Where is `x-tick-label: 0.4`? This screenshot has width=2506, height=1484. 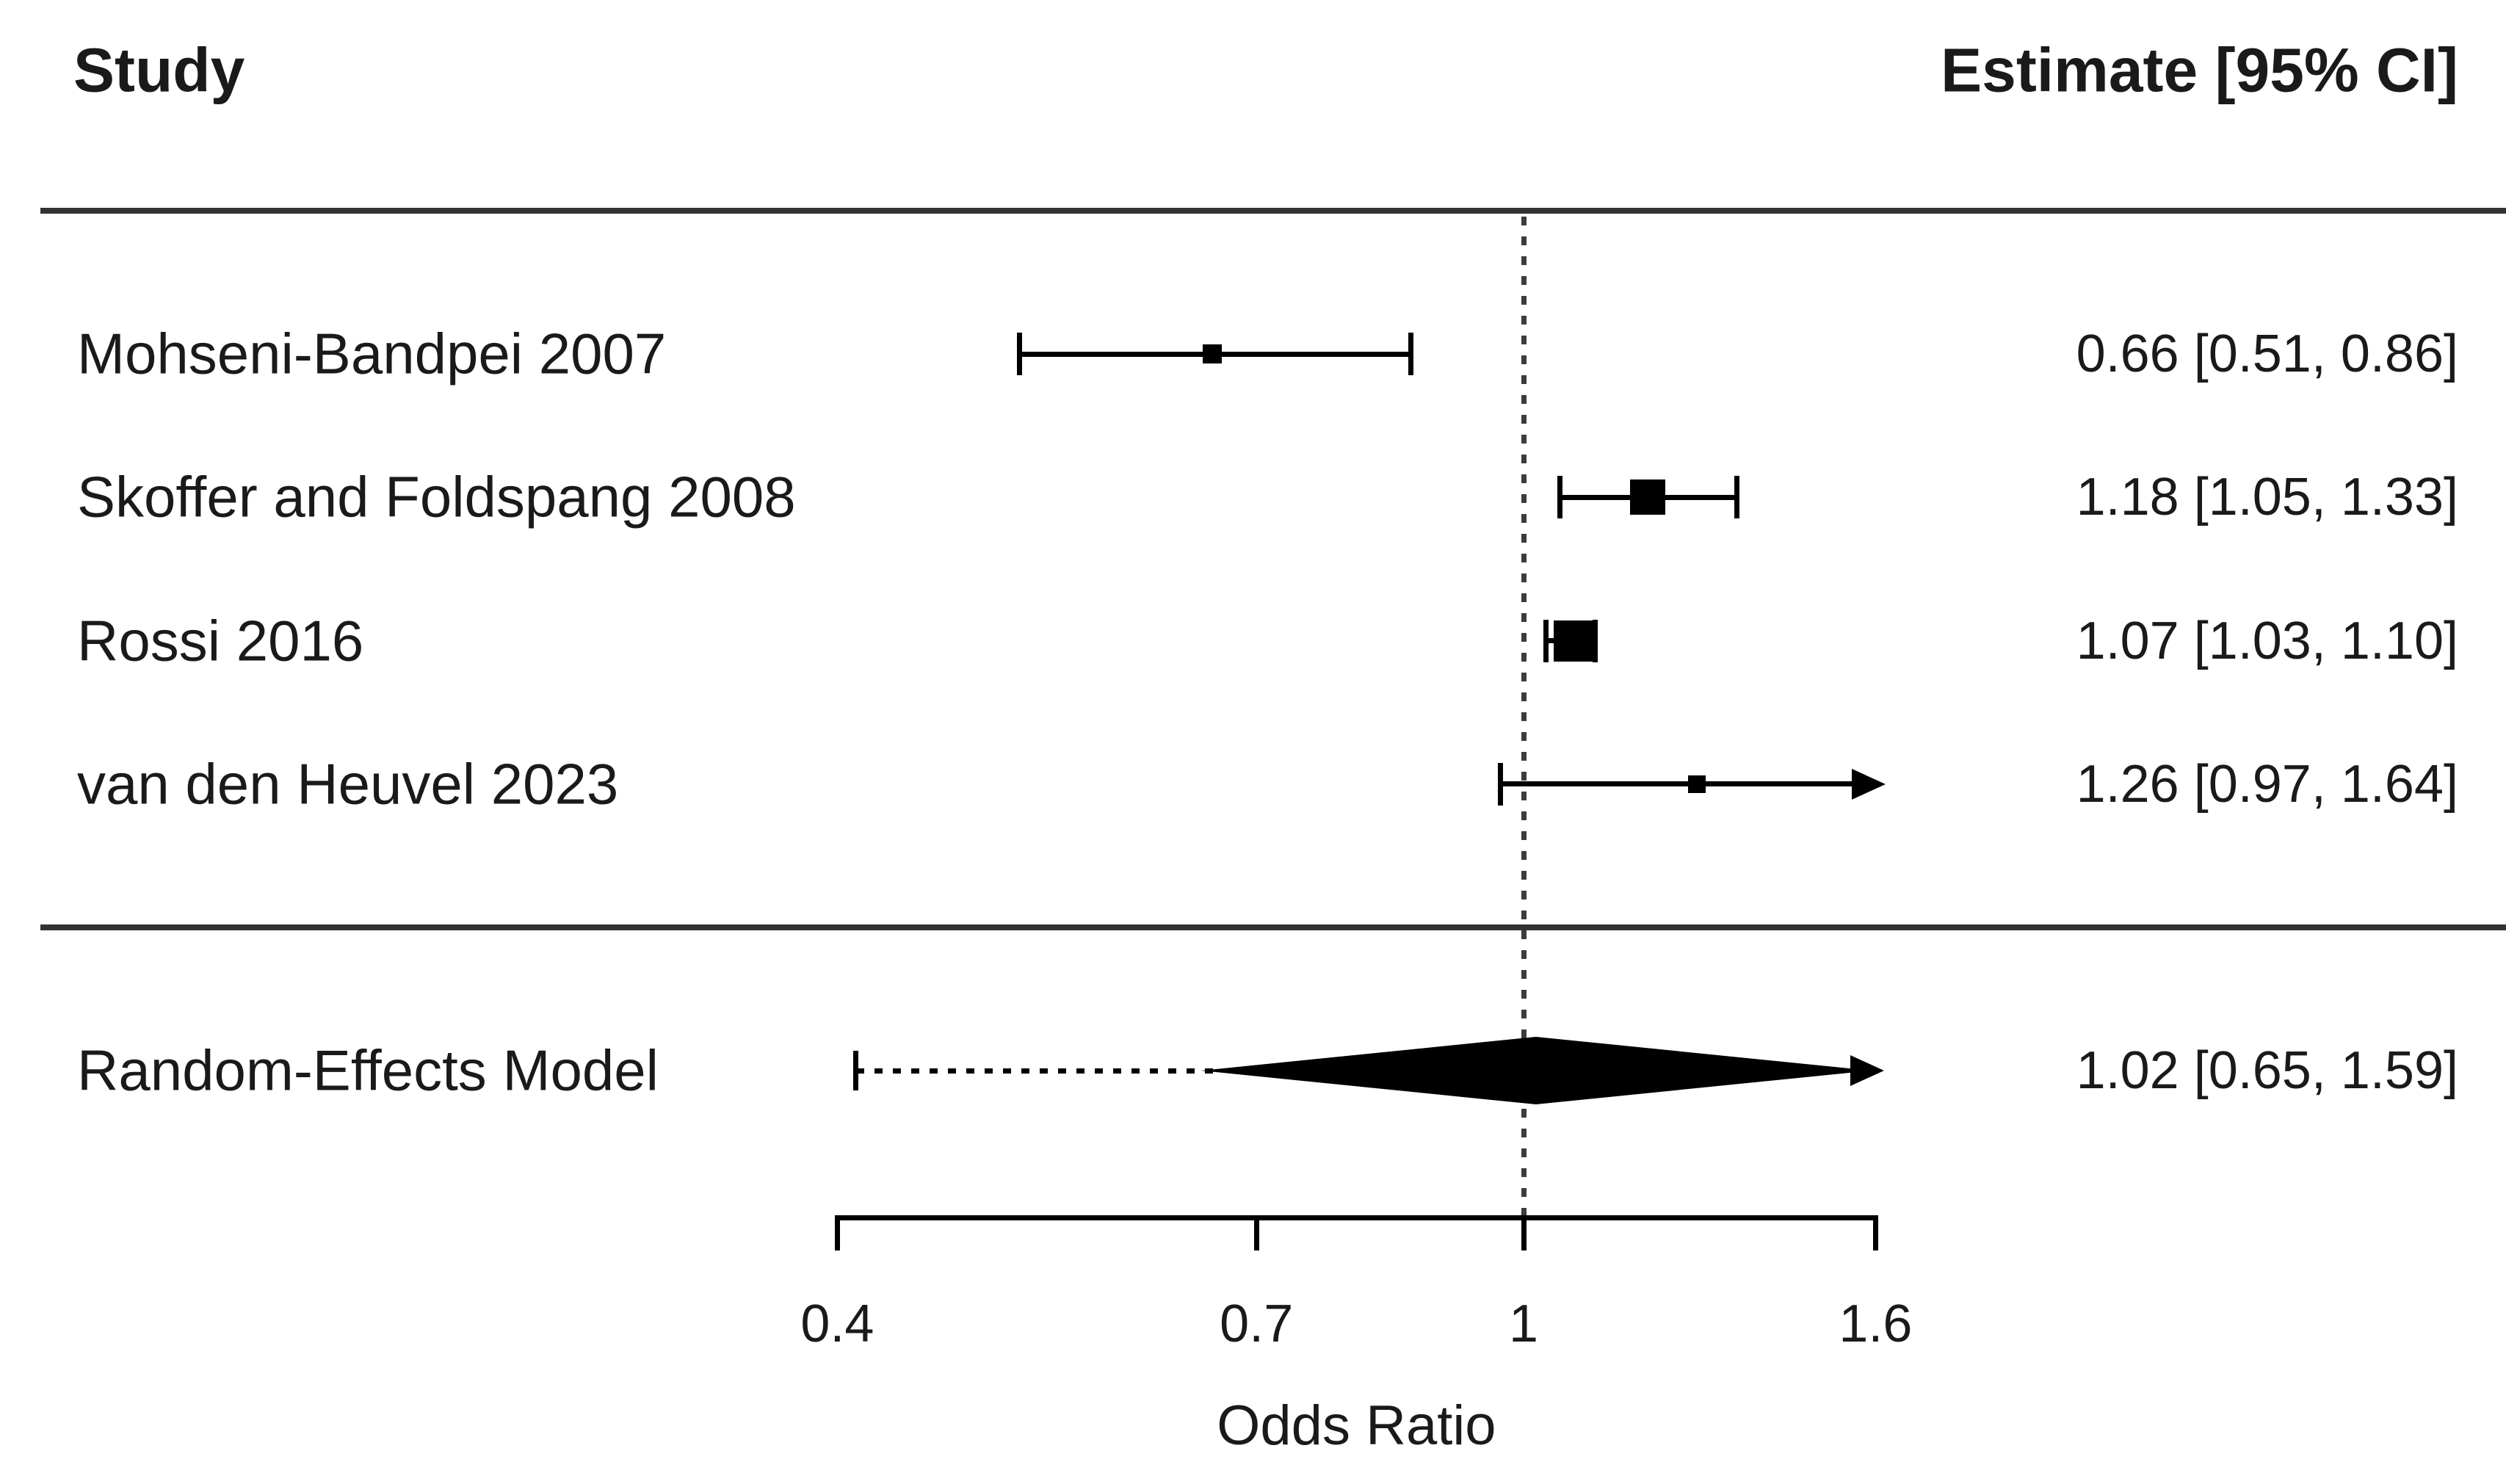
x-tick-label: 0.4 is located at coordinates (837, 1324).